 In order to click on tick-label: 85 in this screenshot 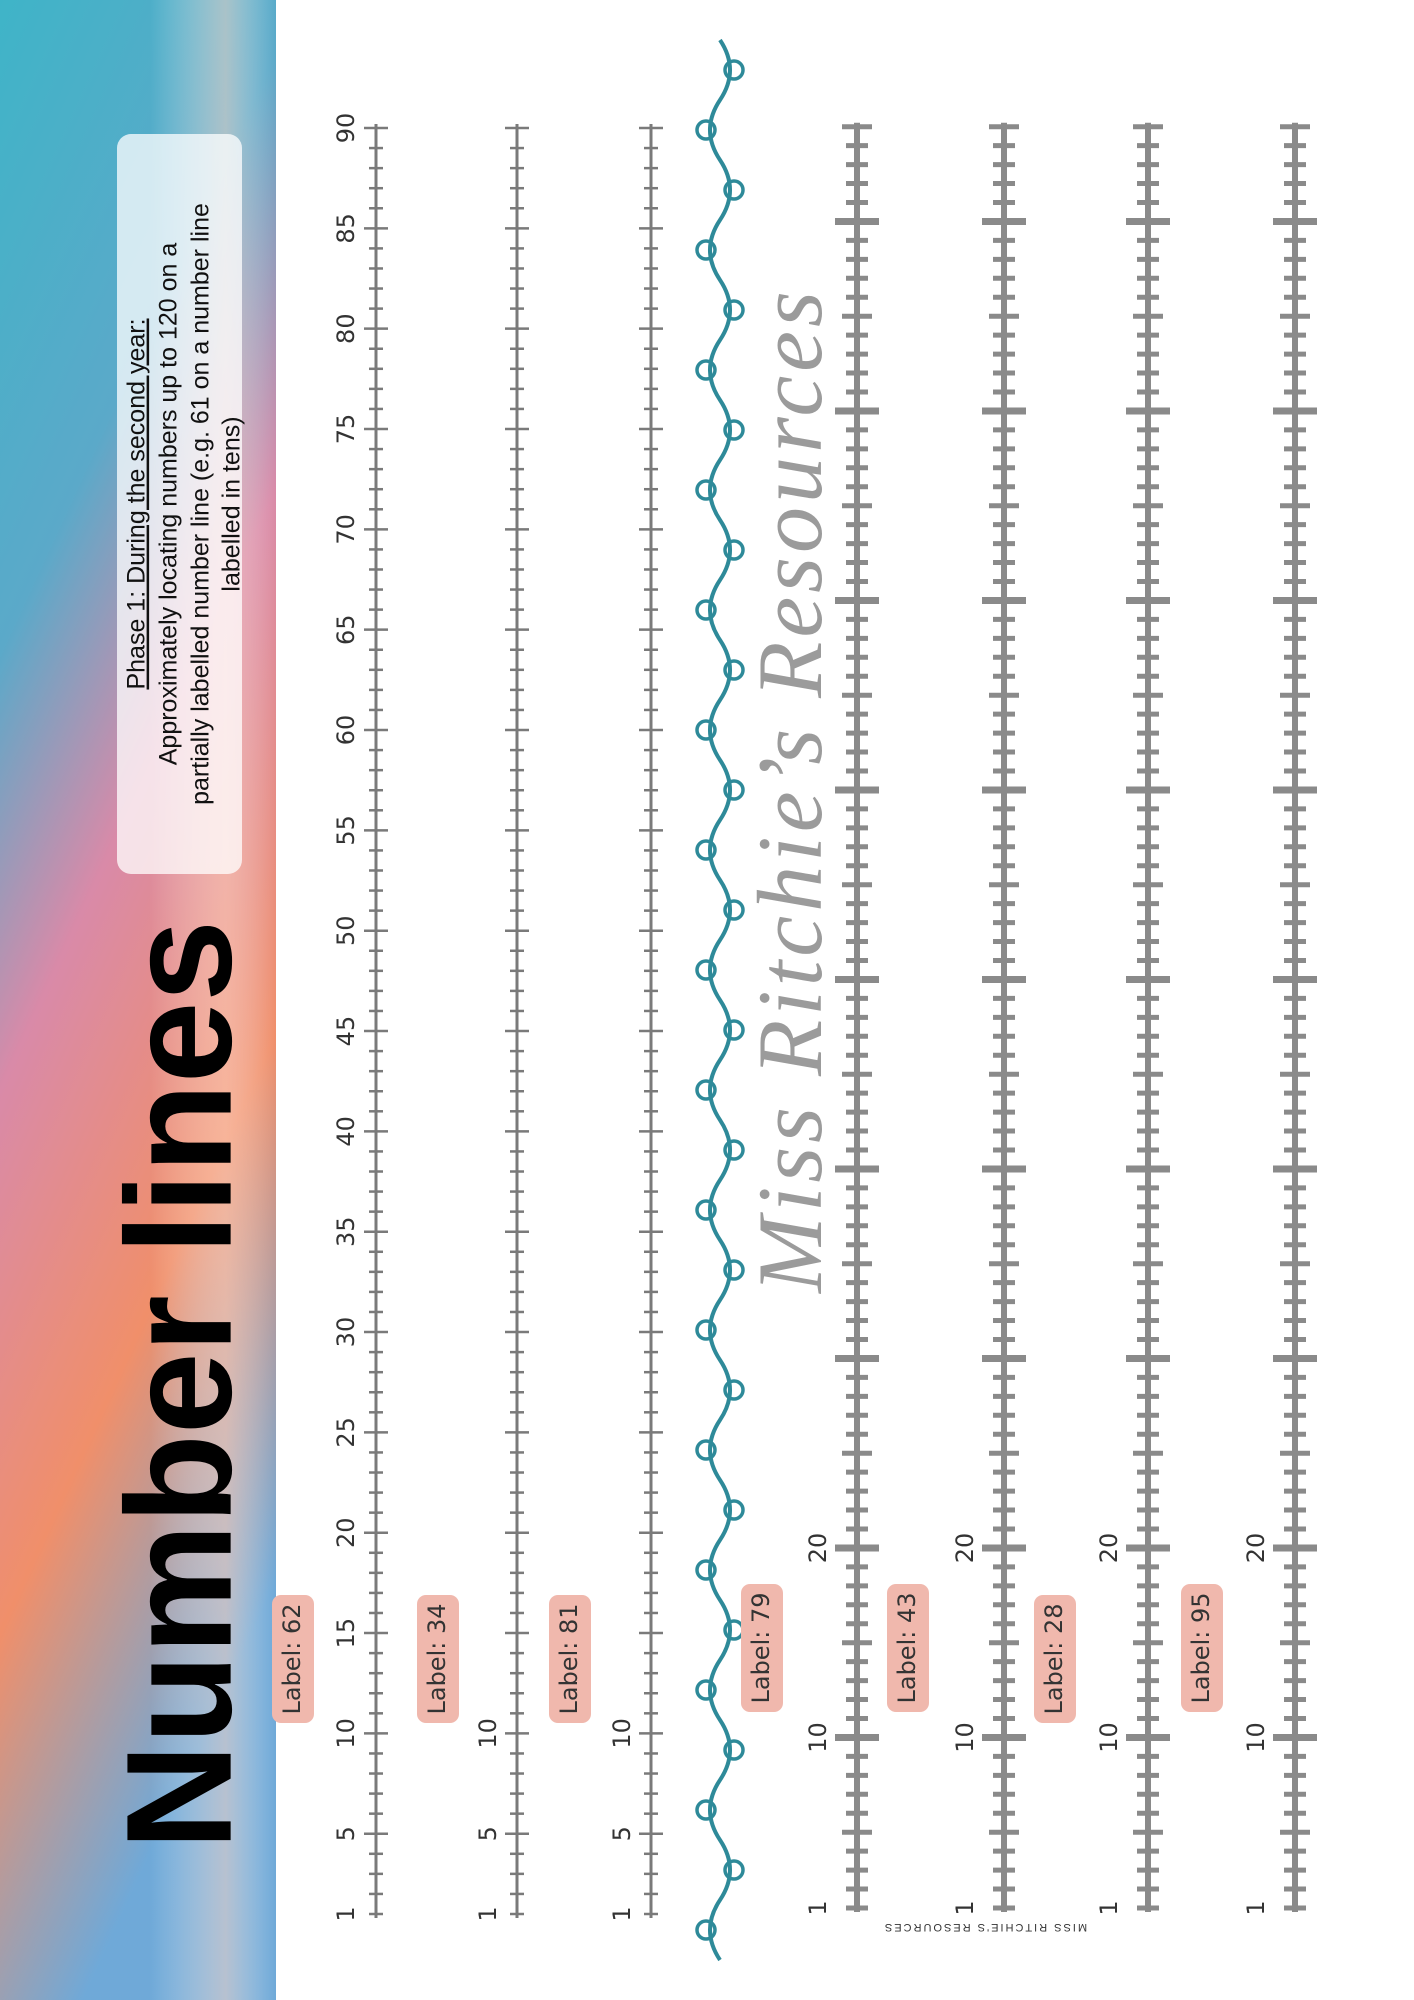, I will do `click(346, 228)`.